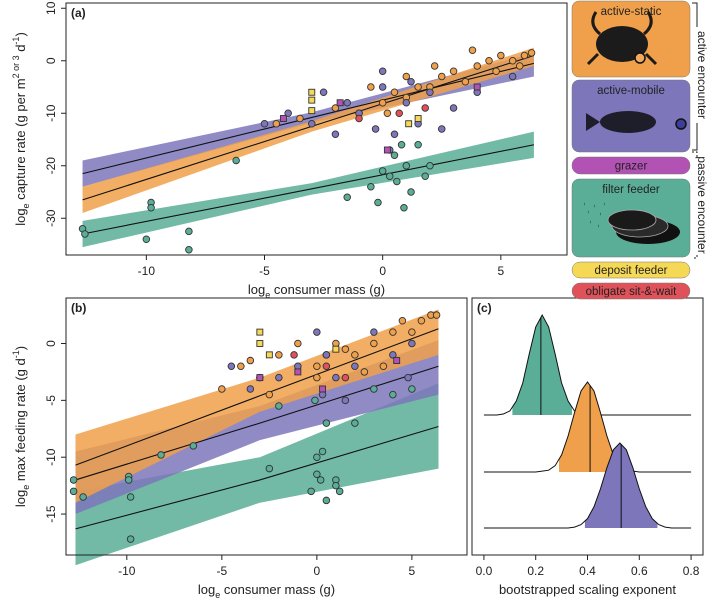 The image size is (709, 604). I want to click on x-tick-label: -5, so click(264, 271).